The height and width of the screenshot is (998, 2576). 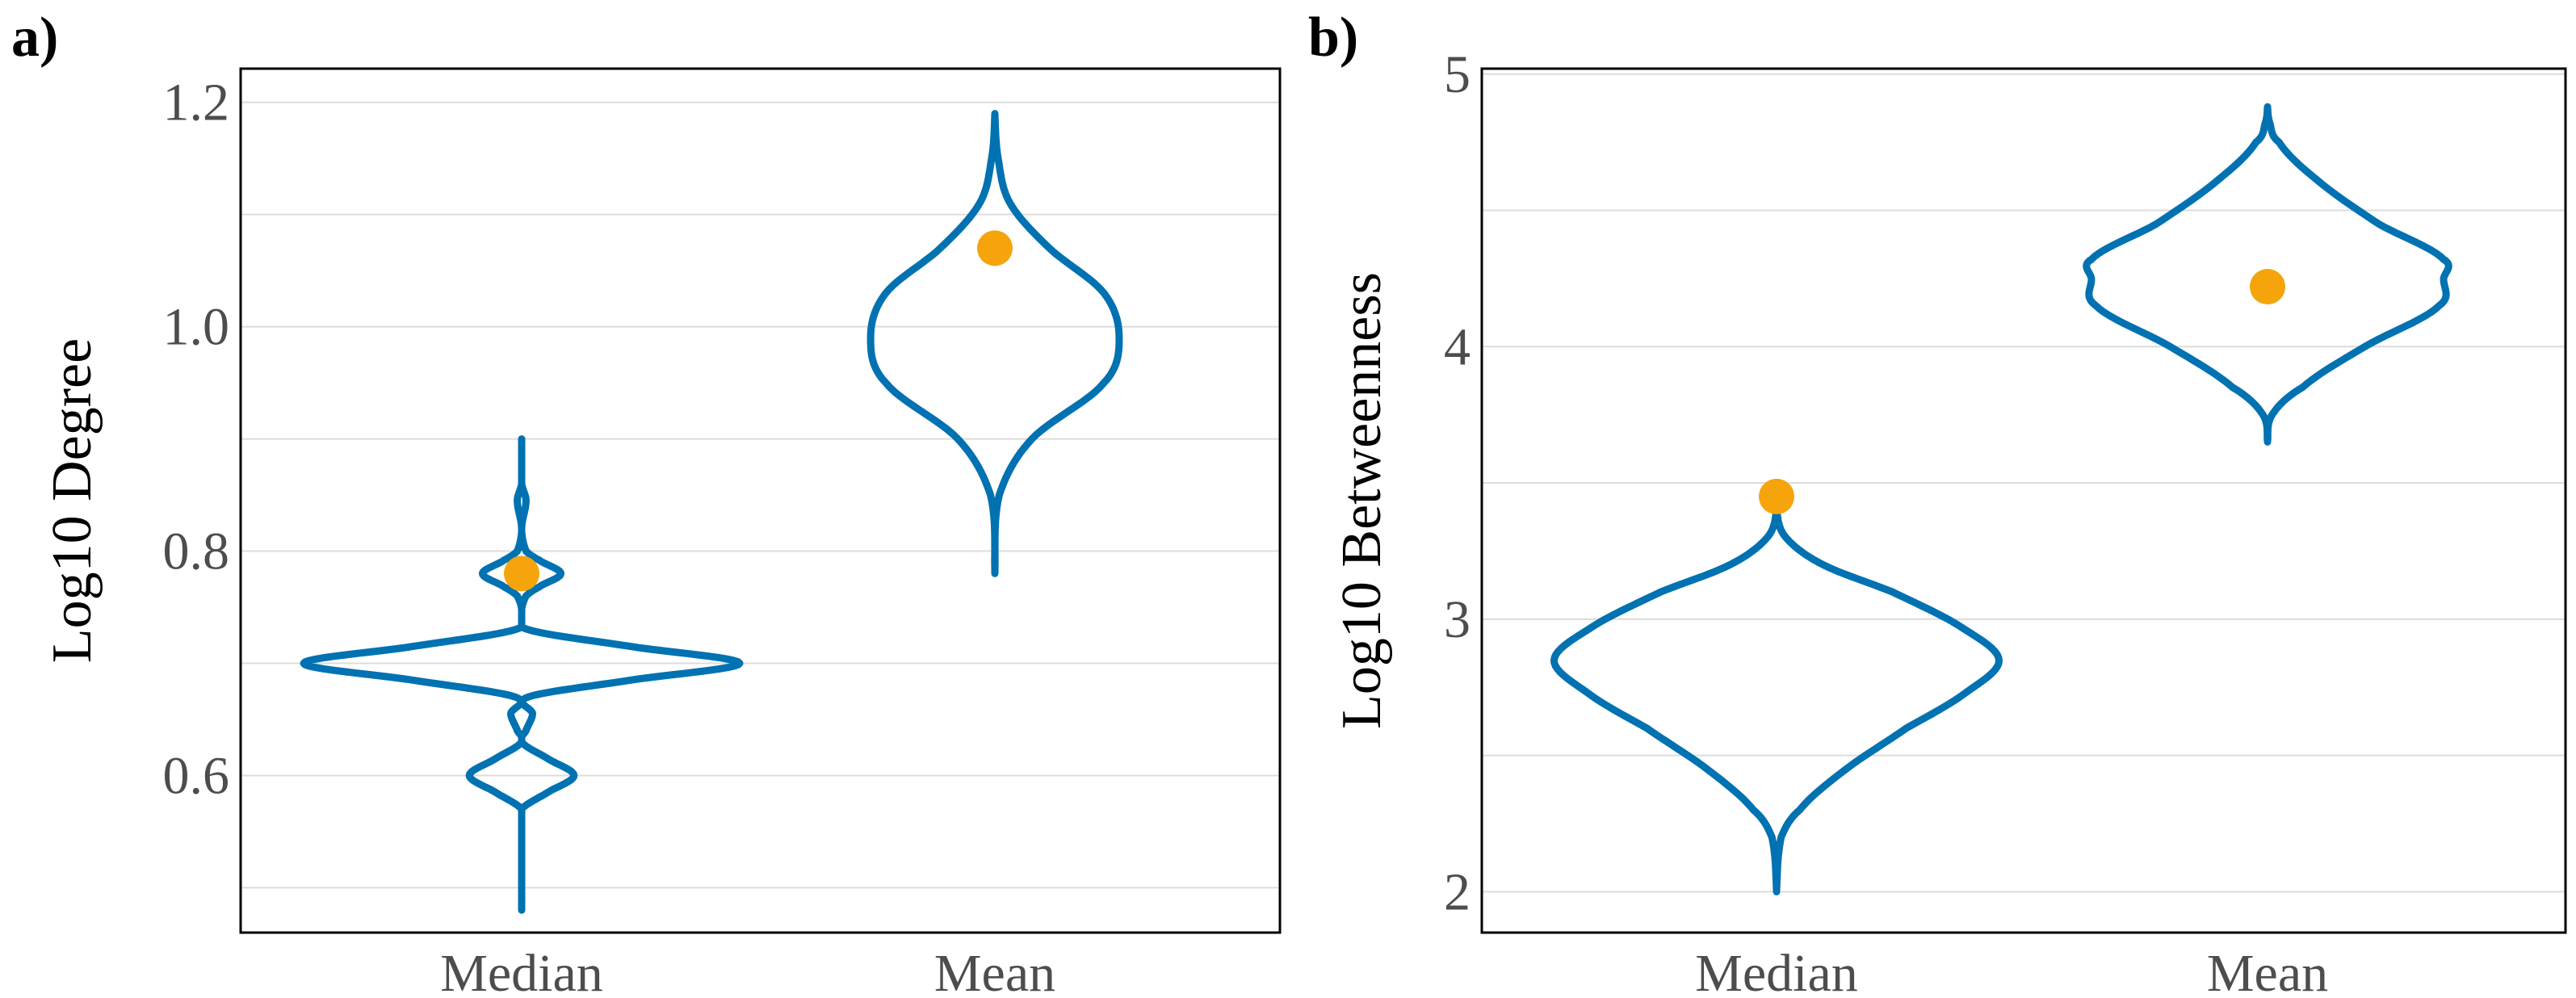 What do you see at coordinates (196, 102) in the screenshot?
I see `degree-y-tick-label-3: 1.2` at bounding box center [196, 102].